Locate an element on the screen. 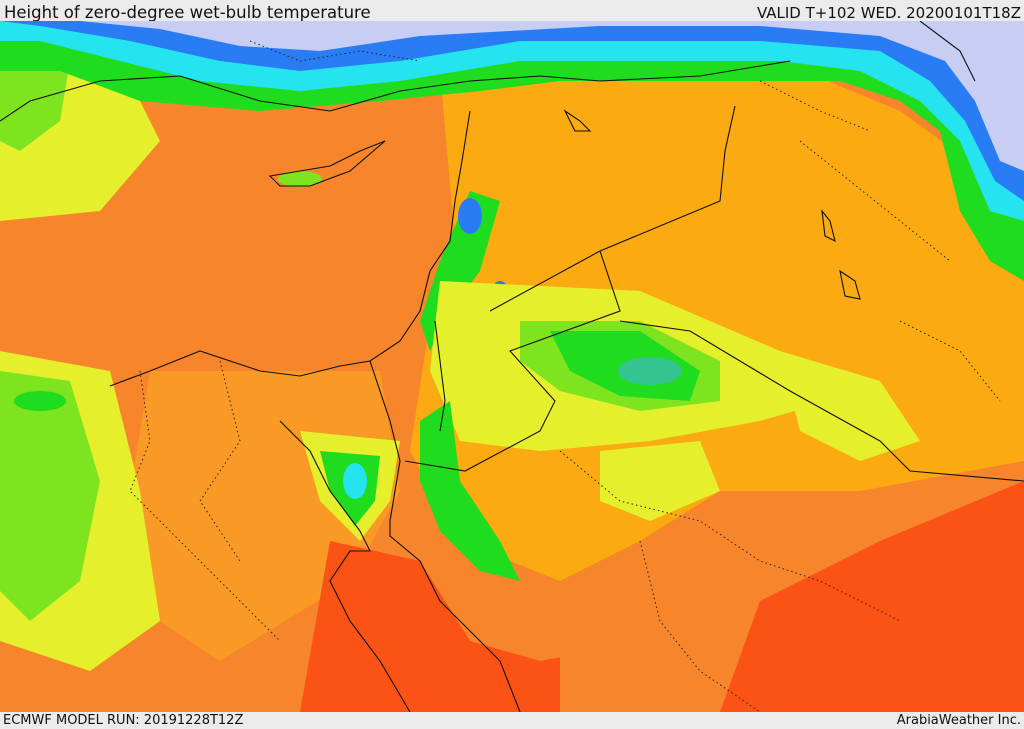 The image size is (1024, 729). border-jordan-rift is located at coordinates (440, 376).